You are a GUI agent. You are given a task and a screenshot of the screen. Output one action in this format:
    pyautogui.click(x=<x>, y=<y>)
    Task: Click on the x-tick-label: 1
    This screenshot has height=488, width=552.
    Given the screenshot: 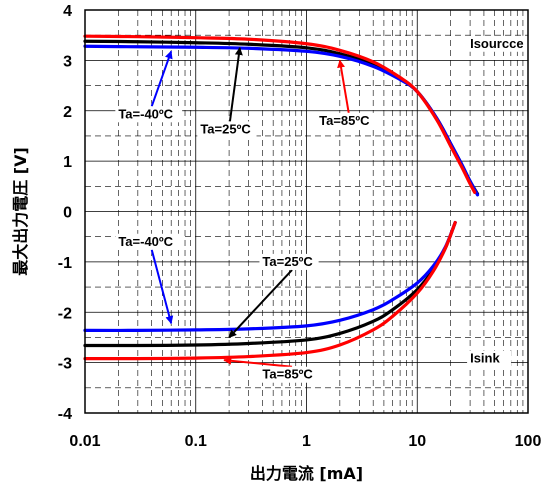 What is the action you would take?
    pyautogui.click(x=306, y=441)
    